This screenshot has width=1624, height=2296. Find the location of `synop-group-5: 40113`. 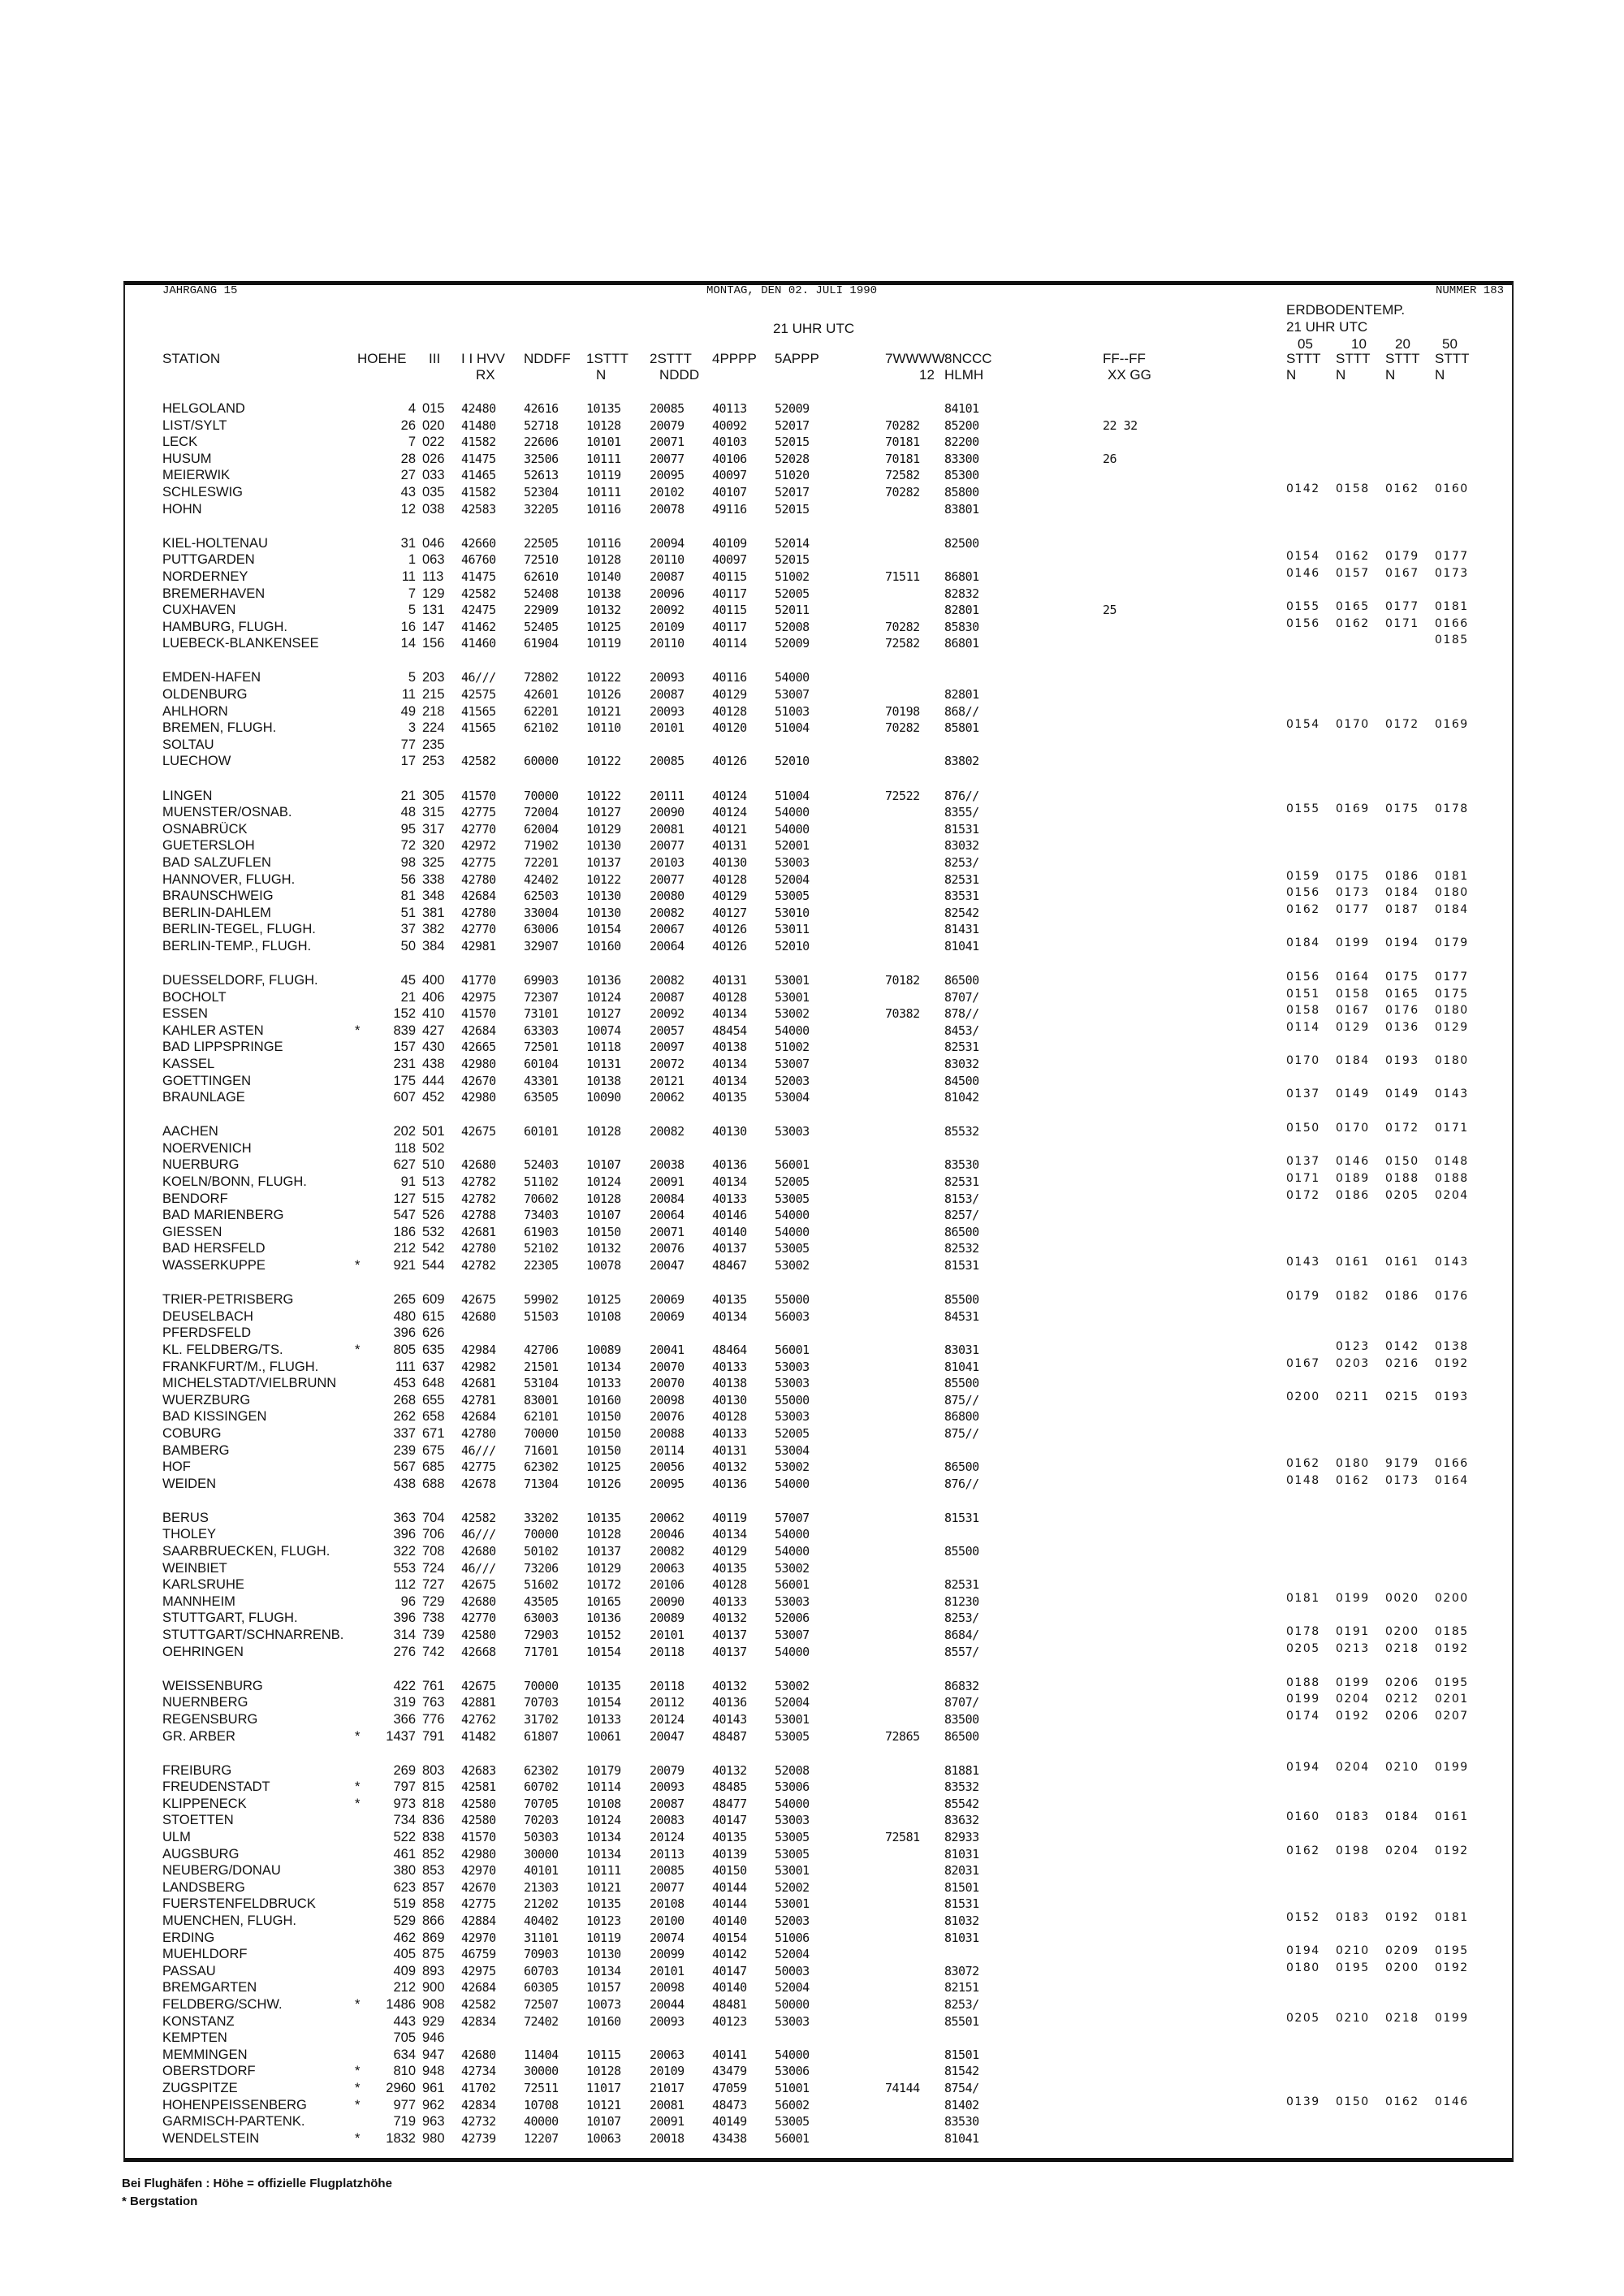

synop-group-5: 40113 is located at coordinates (730, 408).